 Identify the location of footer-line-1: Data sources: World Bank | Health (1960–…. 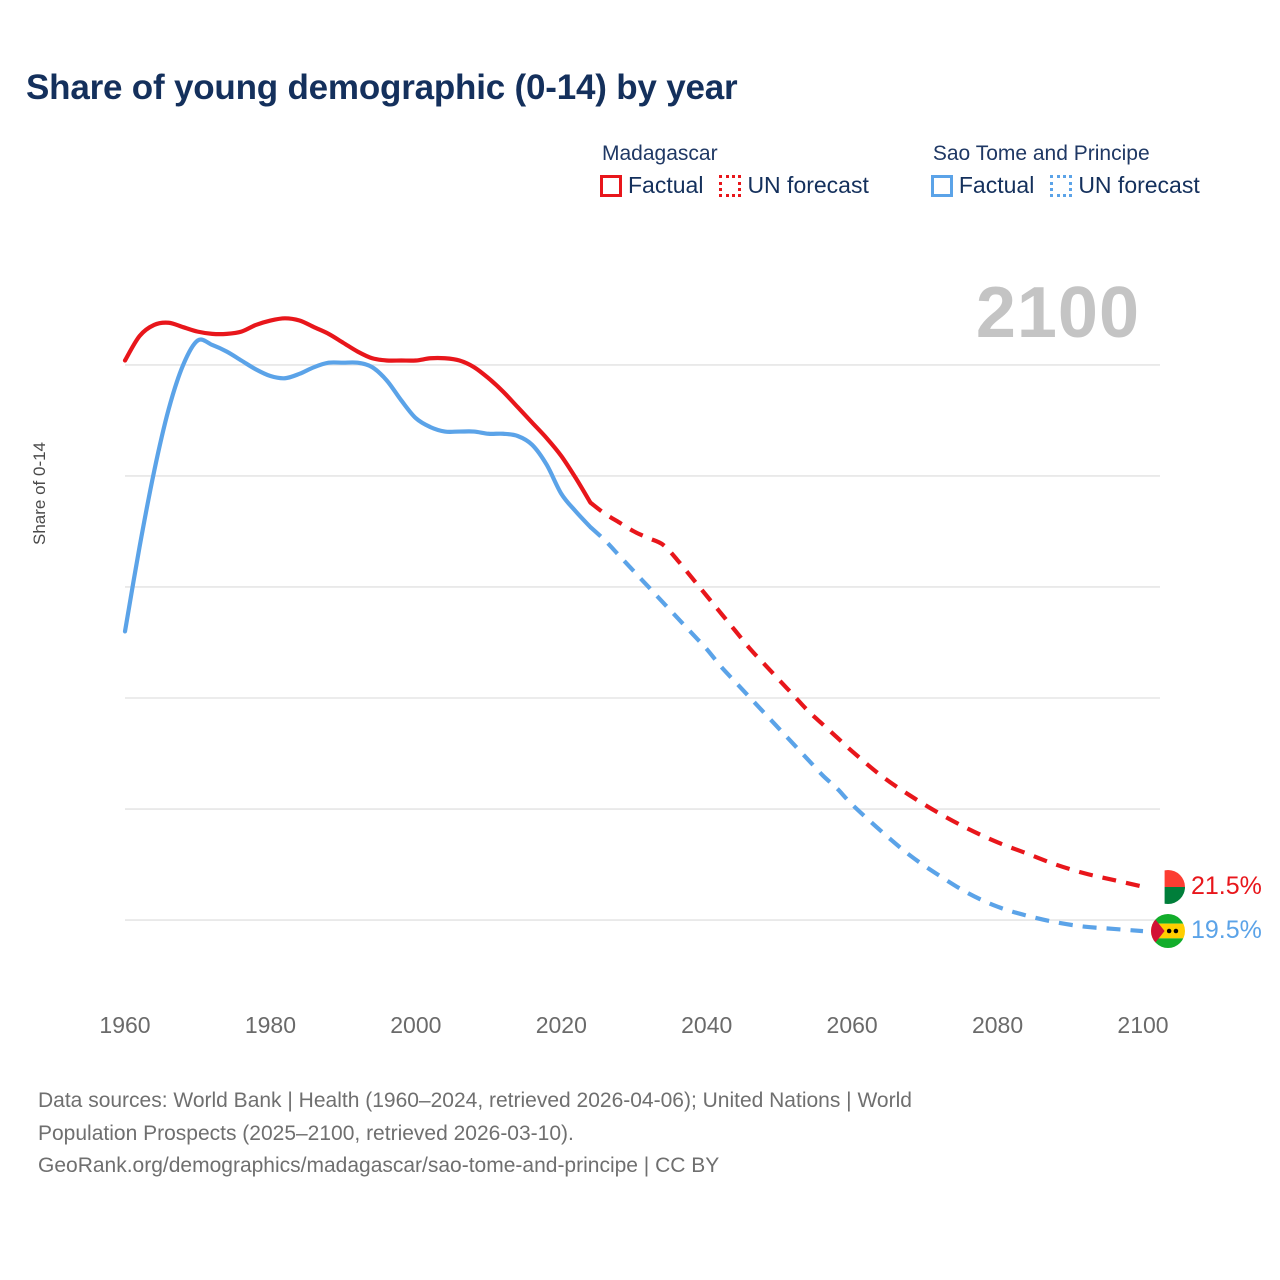
(475, 1100).